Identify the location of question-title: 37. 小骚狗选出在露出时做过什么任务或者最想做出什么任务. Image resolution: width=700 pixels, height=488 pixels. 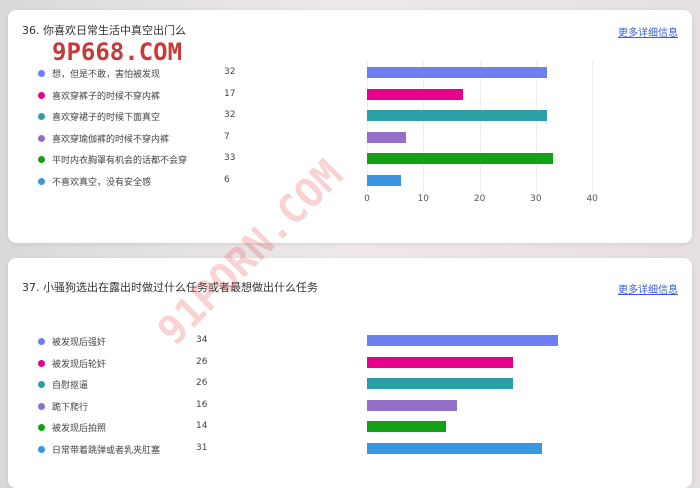
(170, 287).